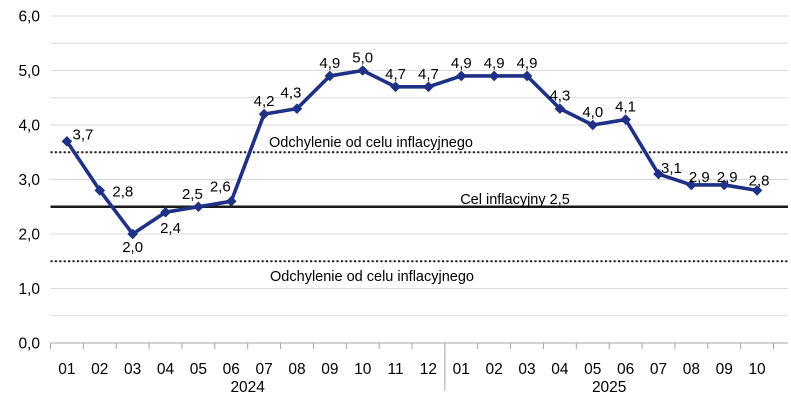 The image size is (791, 405). Describe the element at coordinates (220, 186) in the screenshot. I see `data-point-label: 2,6` at that location.